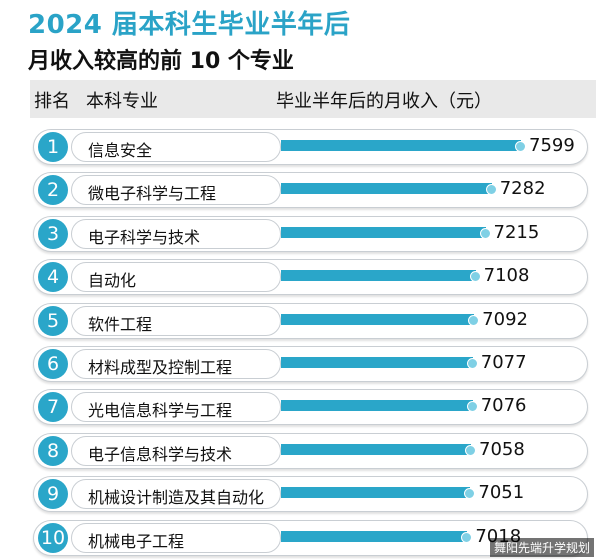 The width and height of the screenshot is (600, 559). I want to click on major-name-box: 信息安全, so click(176, 147).